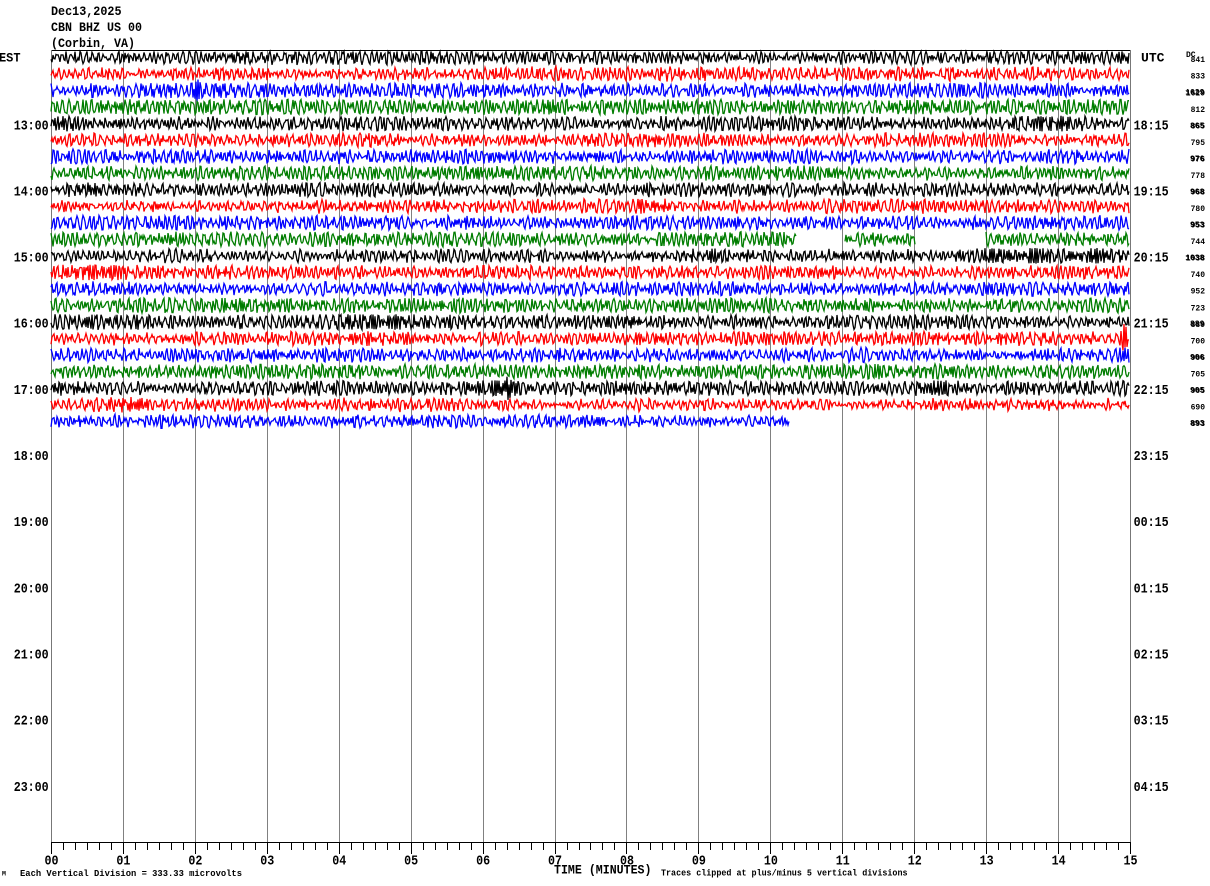 The height and width of the screenshot is (886, 1210). I want to click on svg-text: 20:00, so click(31, 589).